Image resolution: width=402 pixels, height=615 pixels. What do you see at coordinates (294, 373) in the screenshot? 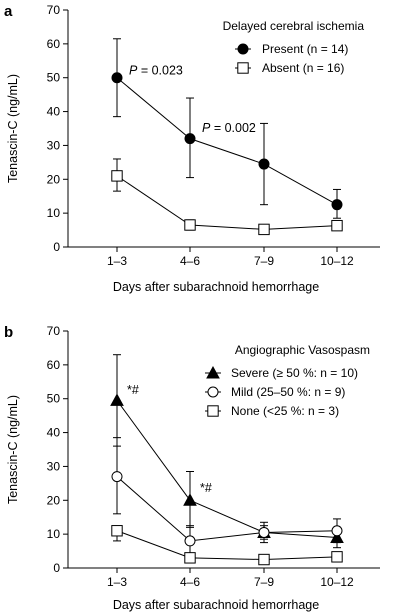
I see `legend-entry: Severe (≥ 50 %: n = 10)` at bounding box center [294, 373].